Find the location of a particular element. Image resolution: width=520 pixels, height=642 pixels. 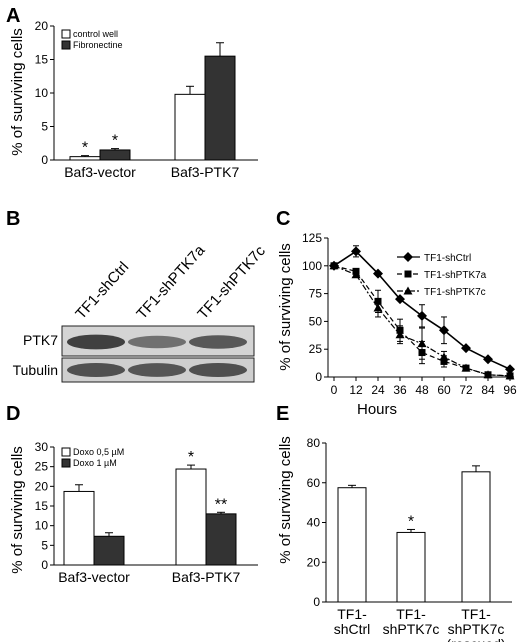

a-category-label: Baf3-PTK7 is located at coordinates (205, 172).